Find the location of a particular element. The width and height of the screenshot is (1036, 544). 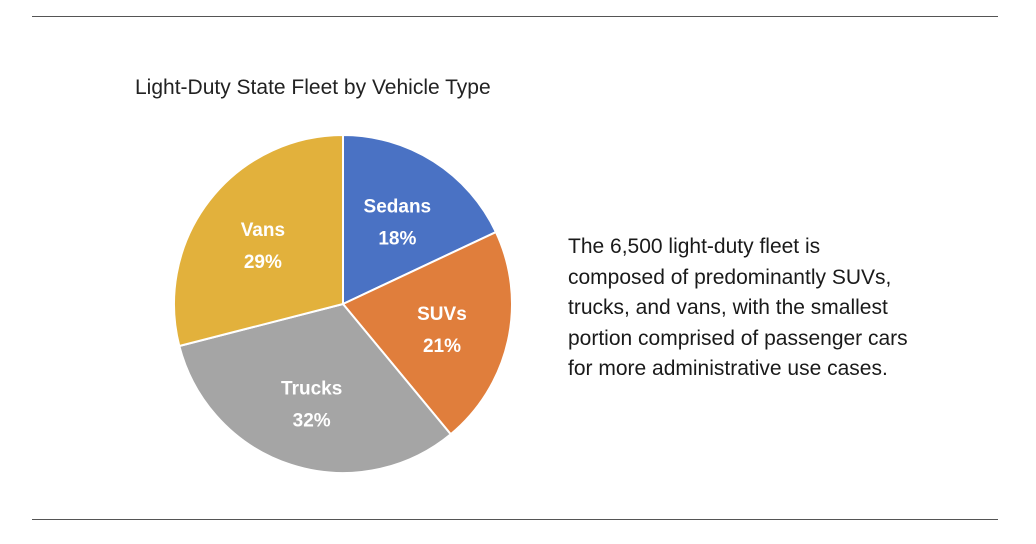

summary-line: portion comprised of passenger cars is located at coordinates (738, 338).